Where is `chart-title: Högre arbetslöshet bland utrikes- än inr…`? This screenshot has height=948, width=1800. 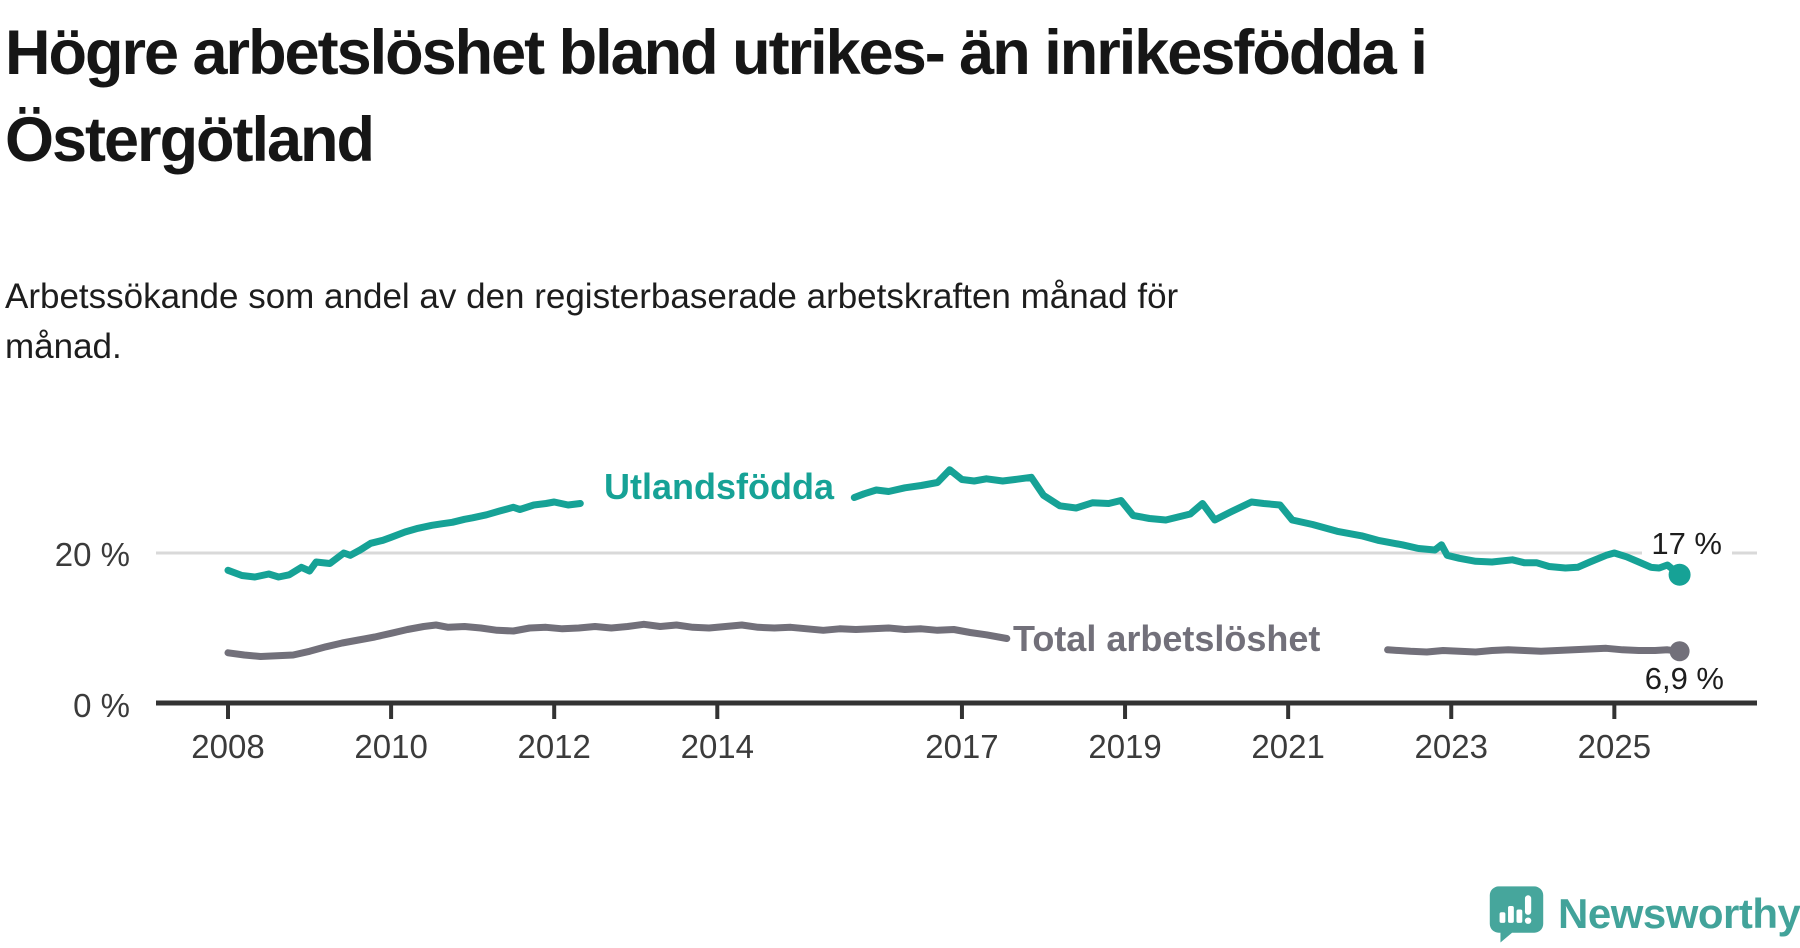 chart-title: Högre arbetslöshet bland utrikes- än inr… is located at coordinates (716, 96).